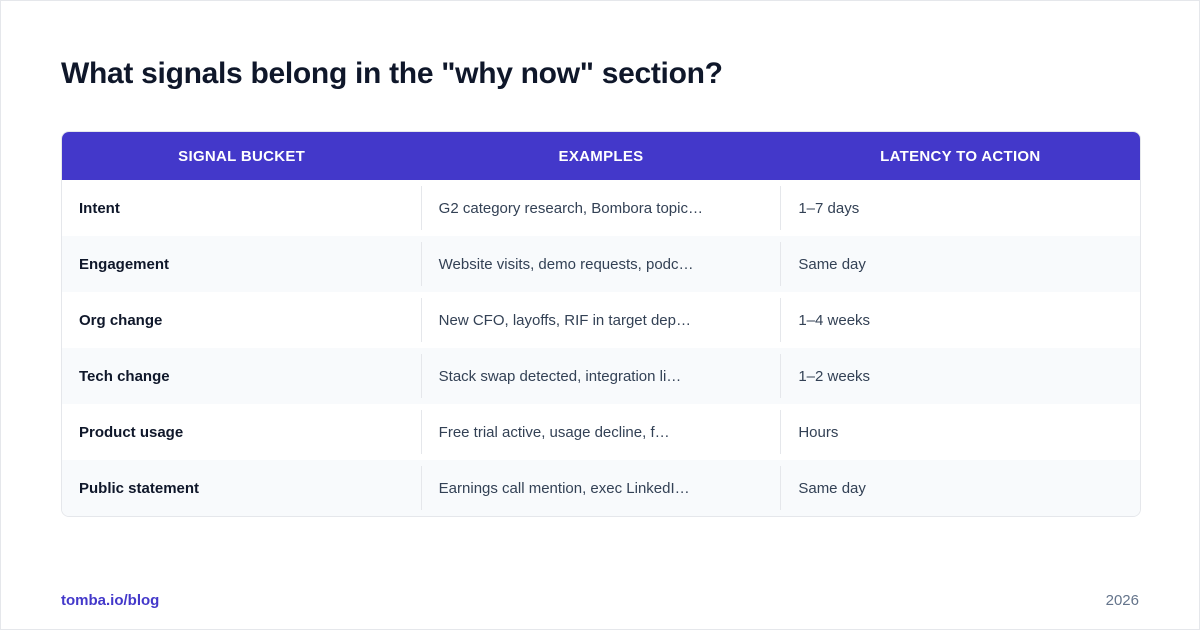 The image size is (1200, 630). What do you see at coordinates (242, 156) in the screenshot?
I see `header-signal-bucket: SIGNAL BUCKET` at bounding box center [242, 156].